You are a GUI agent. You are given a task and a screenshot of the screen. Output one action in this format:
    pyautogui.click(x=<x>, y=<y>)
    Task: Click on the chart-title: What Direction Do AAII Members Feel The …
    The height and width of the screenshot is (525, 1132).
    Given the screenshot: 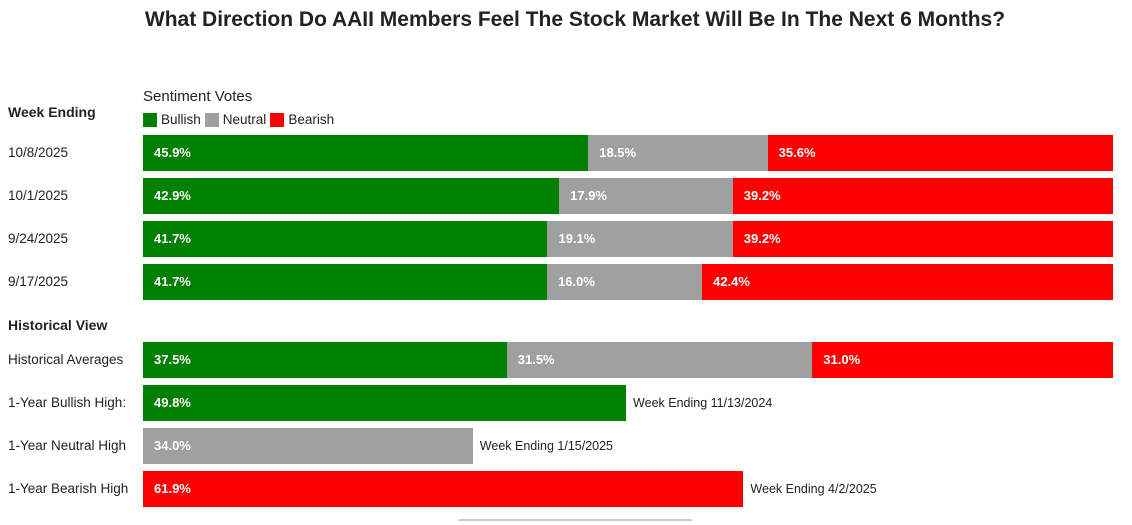 What is the action you would take?
    pyautogui.click(x=575, y=19)
    